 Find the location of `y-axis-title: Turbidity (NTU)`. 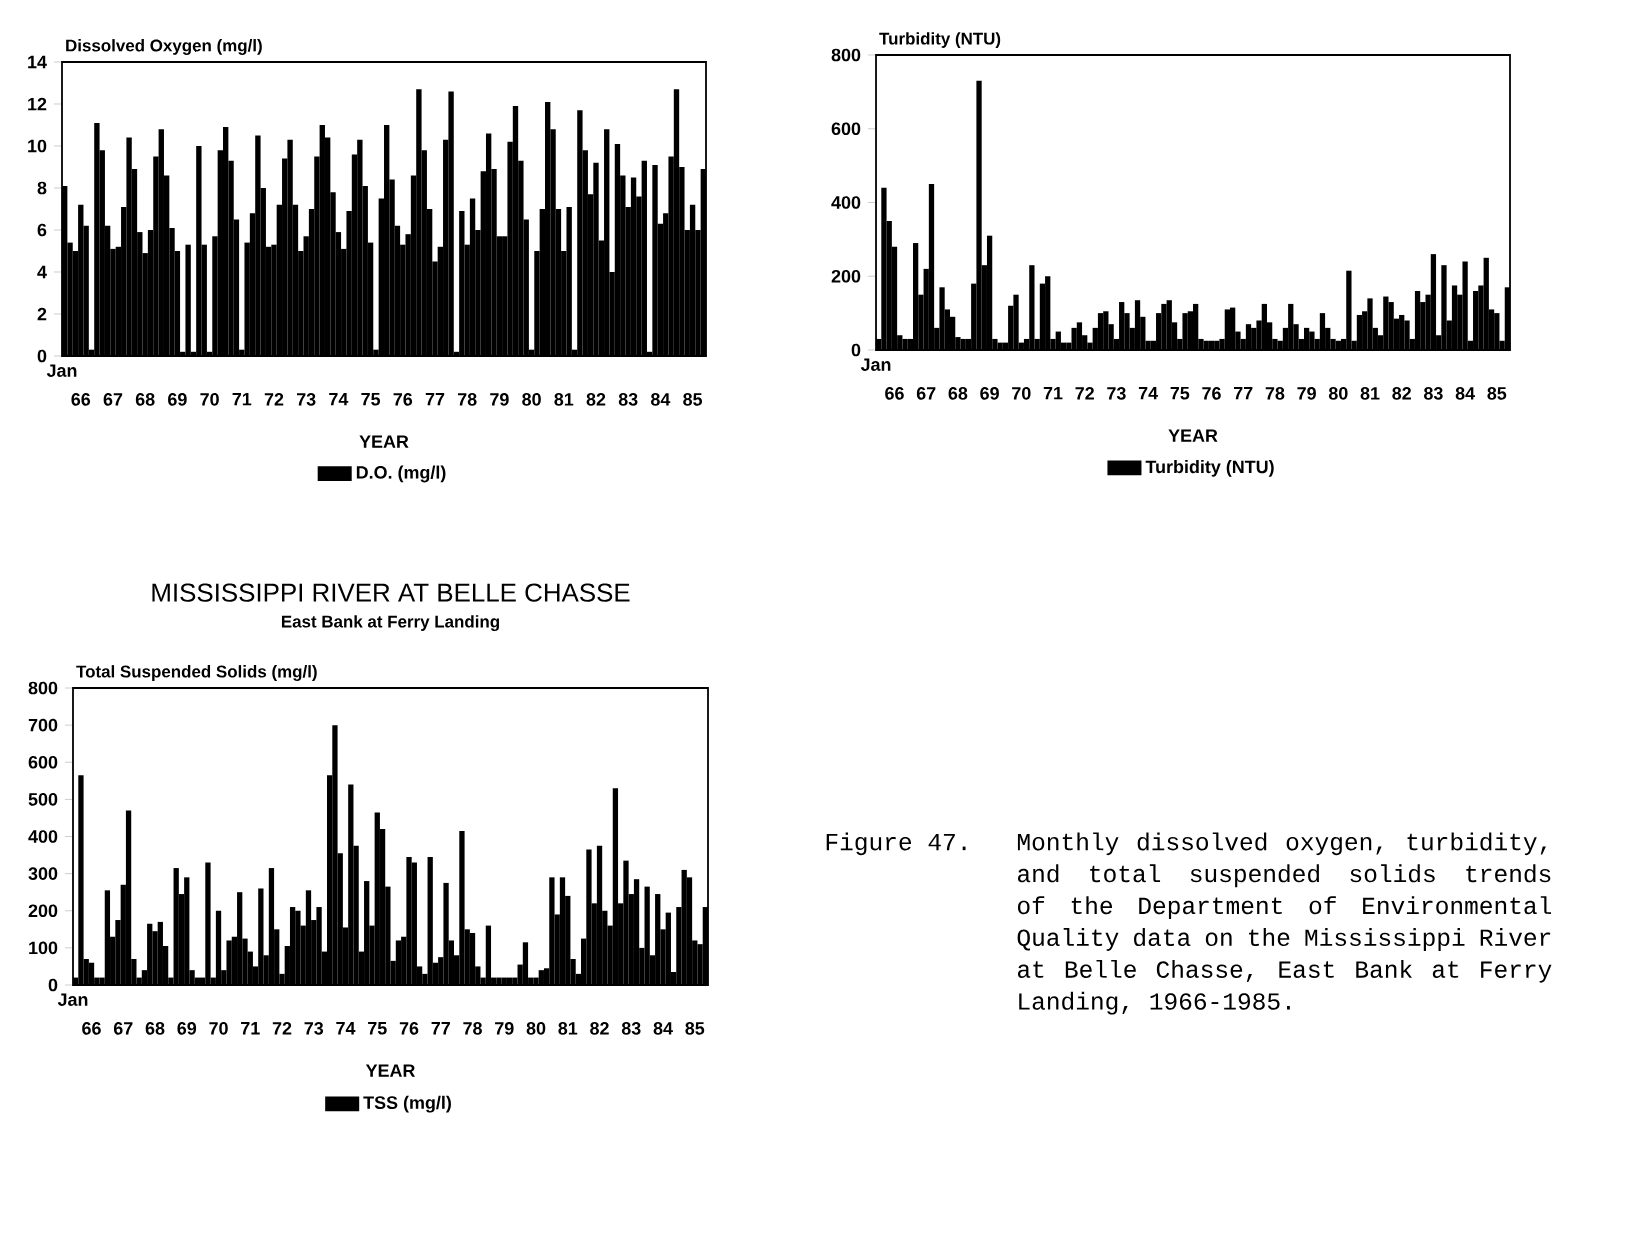

y-axis-title: Turbidity (NTU) is located at coordinates (940, 40).